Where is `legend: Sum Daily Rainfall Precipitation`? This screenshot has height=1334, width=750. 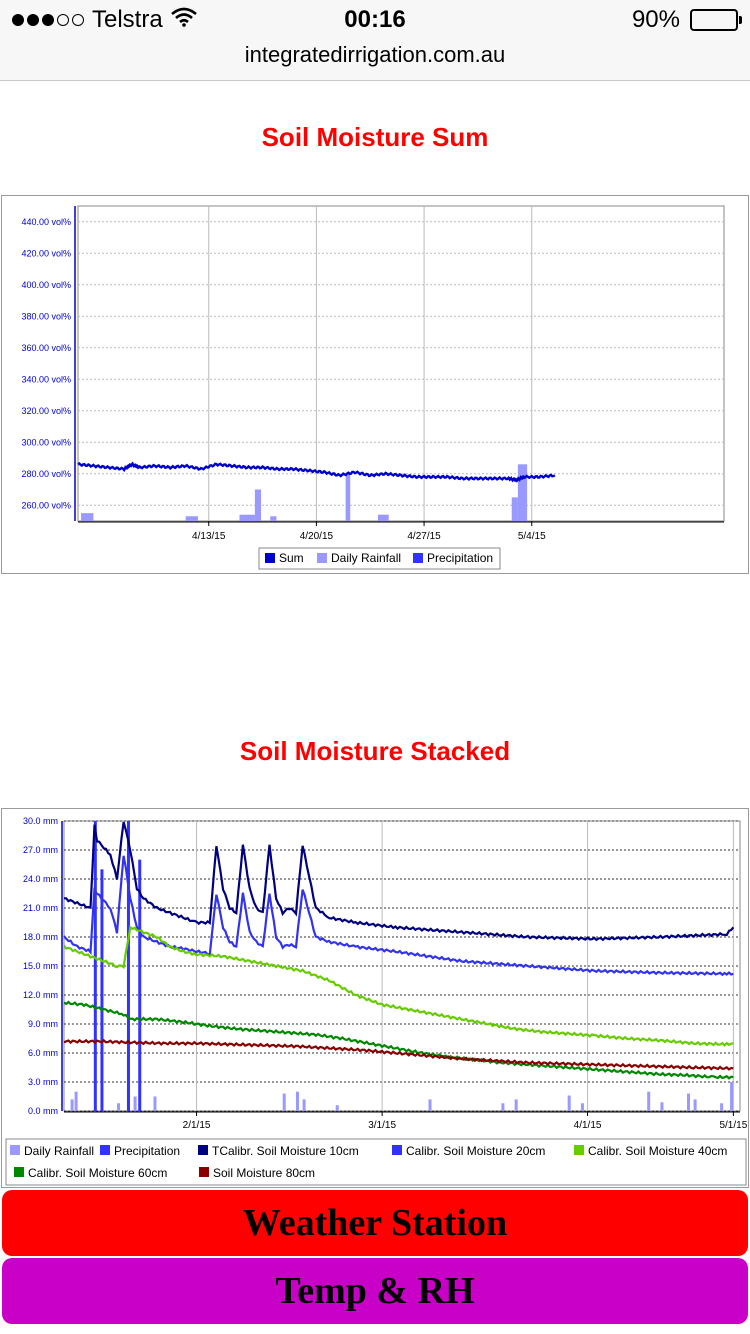
legend: Sum Daily Rainfall Precipitation is located at coordinates (379, 558).